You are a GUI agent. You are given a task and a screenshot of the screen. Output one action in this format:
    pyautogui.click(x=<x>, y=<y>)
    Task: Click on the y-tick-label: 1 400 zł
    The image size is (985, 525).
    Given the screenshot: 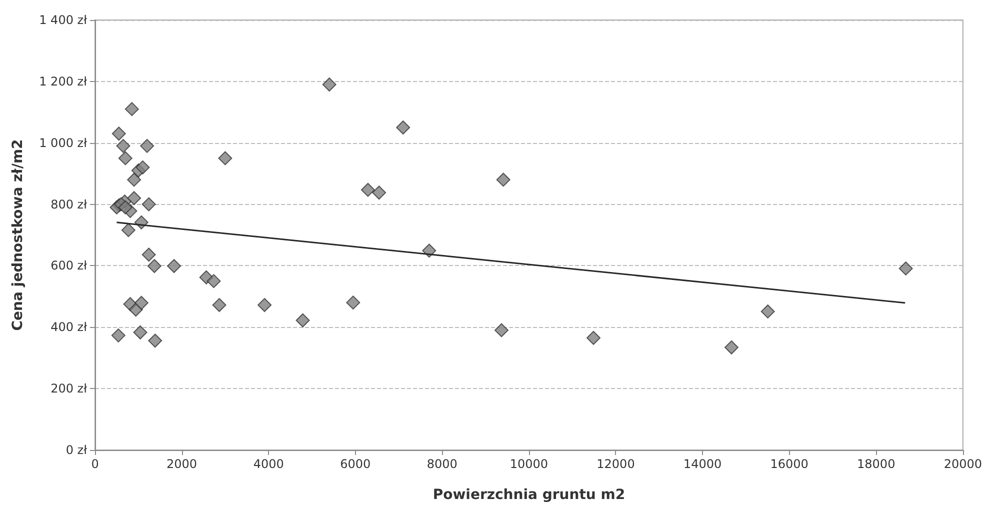 What is the action you would take?
    pyautogui.click(x=63, y=20)
    